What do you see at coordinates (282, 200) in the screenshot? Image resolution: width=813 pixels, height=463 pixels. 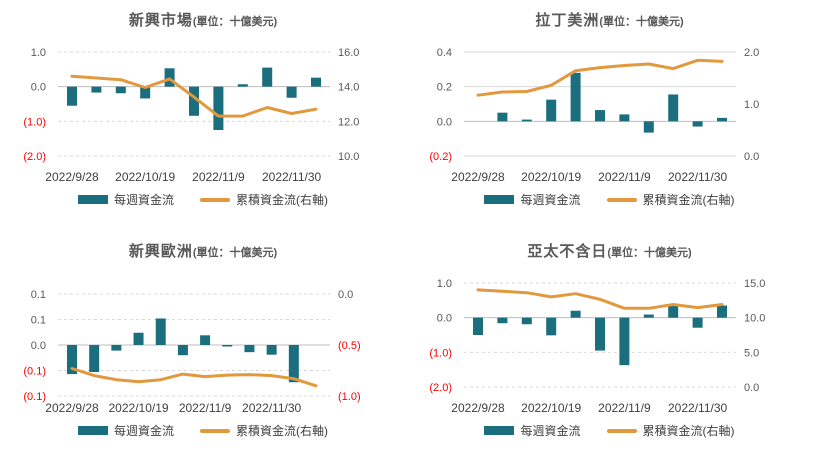 I see `legend-label: 累積資金流(右軸)` at bounding box center [282, 200].